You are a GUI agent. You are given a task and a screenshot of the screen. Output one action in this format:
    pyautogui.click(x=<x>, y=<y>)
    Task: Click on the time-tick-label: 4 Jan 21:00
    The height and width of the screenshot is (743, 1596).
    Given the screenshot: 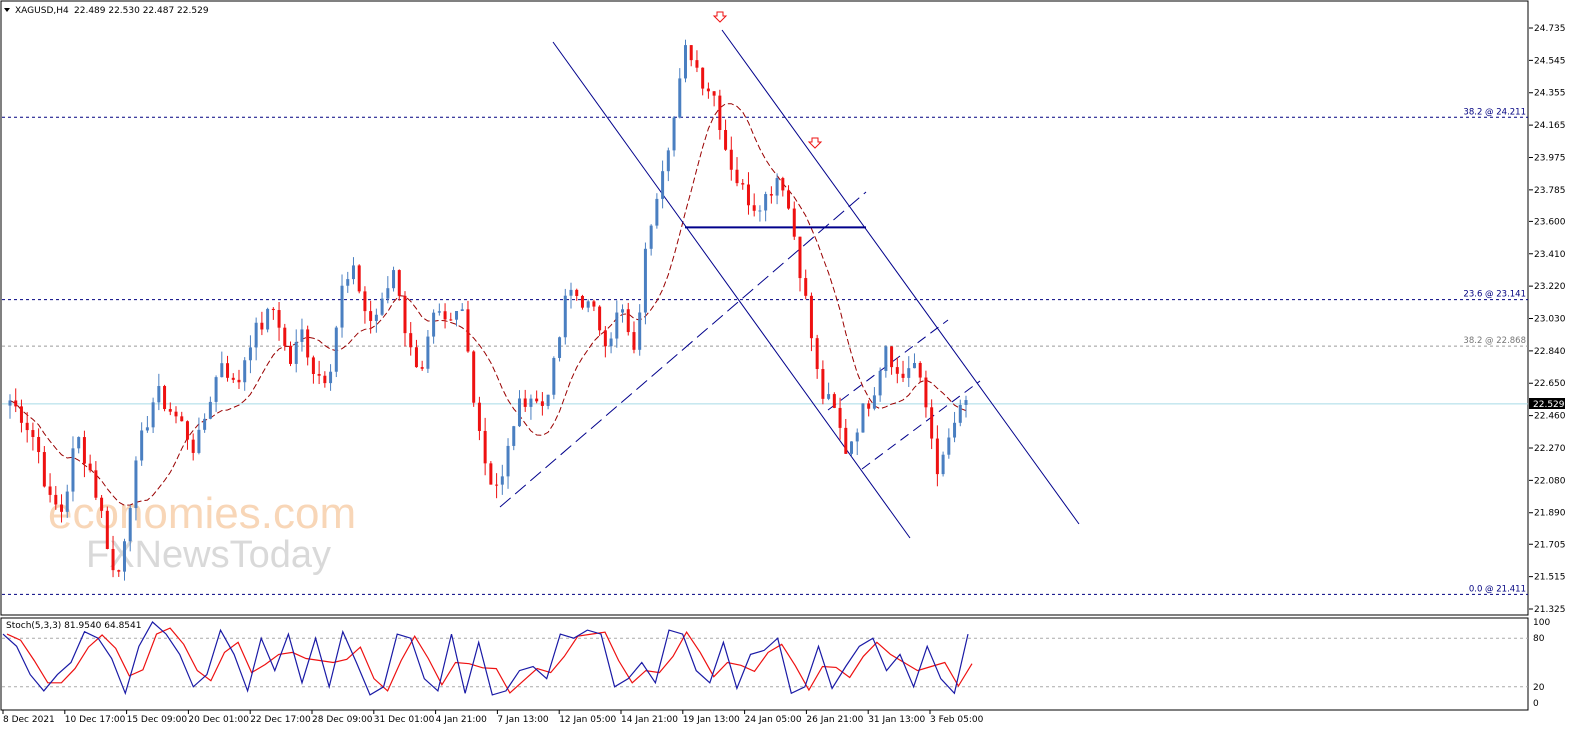 What is the action you would take?
    pyautogui.click(x=462, y=720)
    